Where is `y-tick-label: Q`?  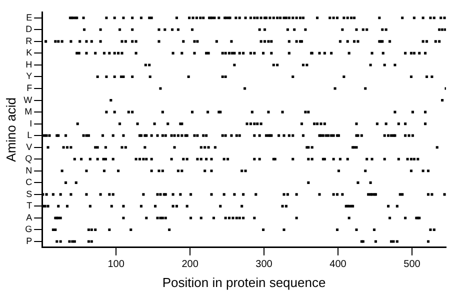
y-tick-label: Q is located at coordinates (28, 159).